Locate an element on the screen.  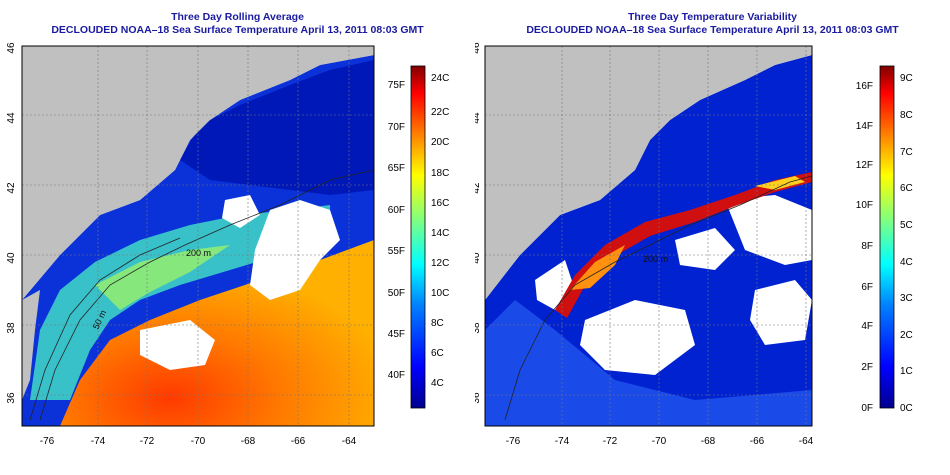
colorbar-f-label: 40F is located at coordinates (396, 375).